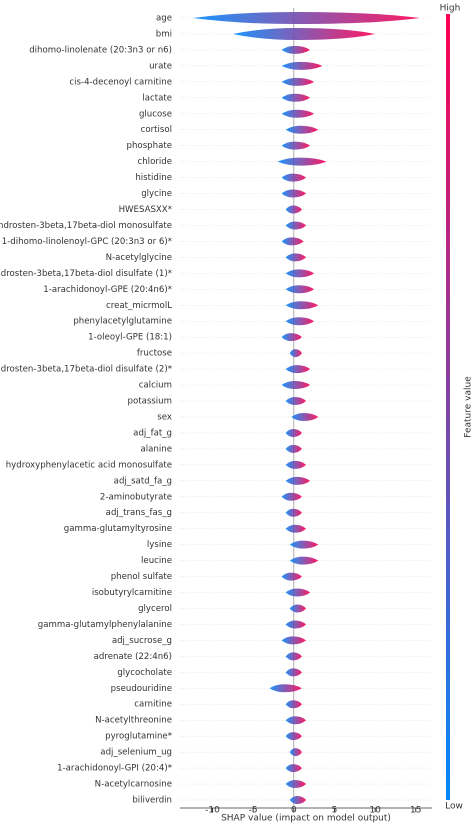 The image size is (474, 823). What do you see at coordinates (141, 577) in the screenshot?
I see `feature-label: phenol sulfate` at bounding box center [141, 577].